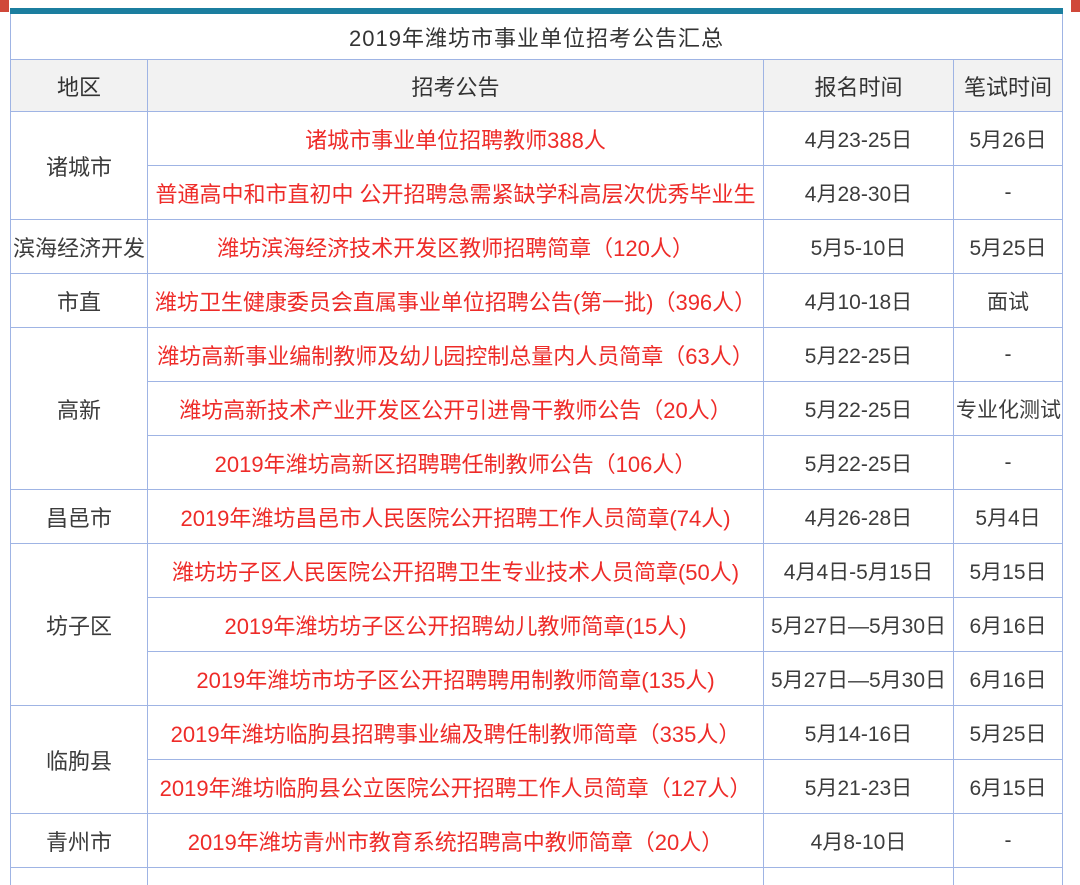 The image size is (1080, 885). Describe the element at coordinates (455, 300) in the screenshot. I see `announcement-link: 潍坊卫生健康委员会直属事业单位招聘公告(第一批)（396人）` at that location.